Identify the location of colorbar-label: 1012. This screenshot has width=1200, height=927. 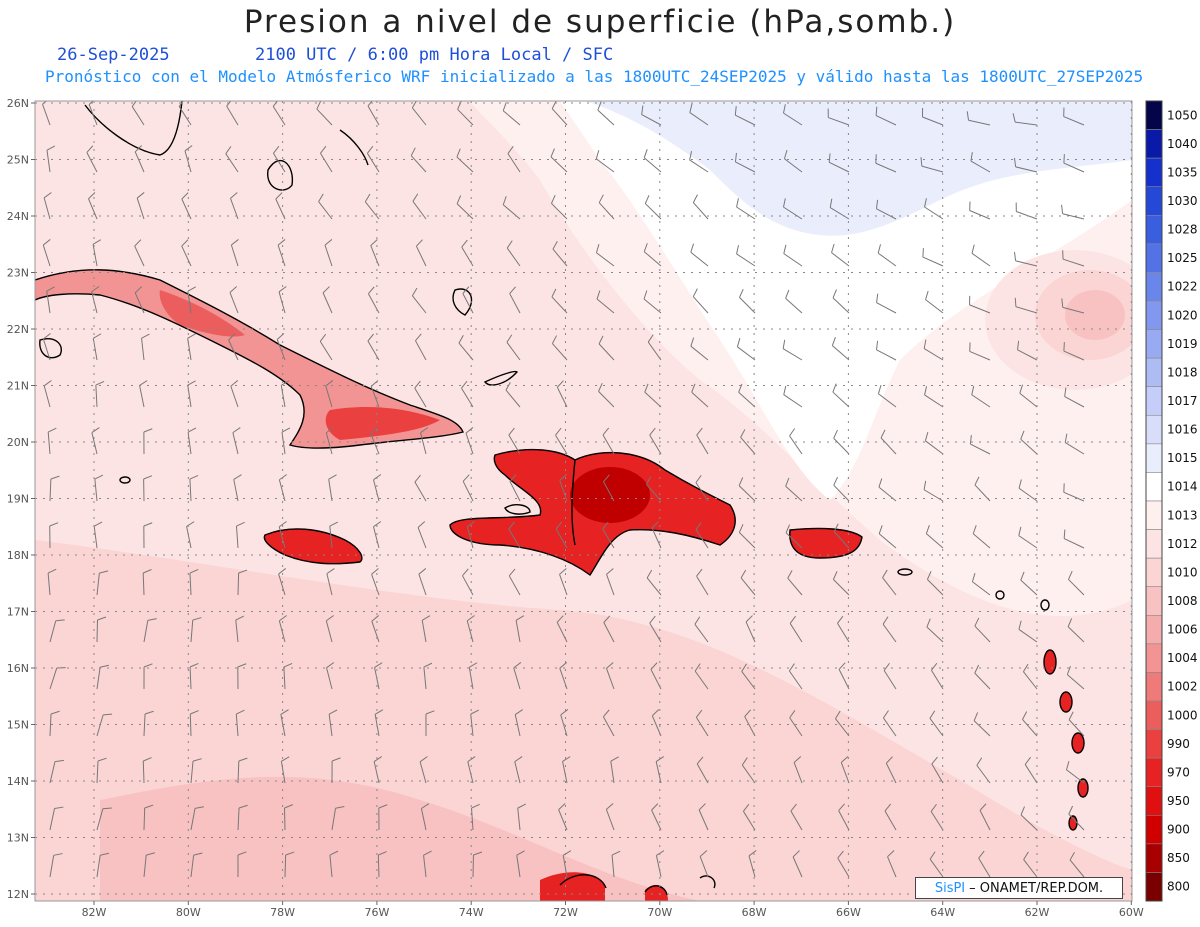
(1182, 544).